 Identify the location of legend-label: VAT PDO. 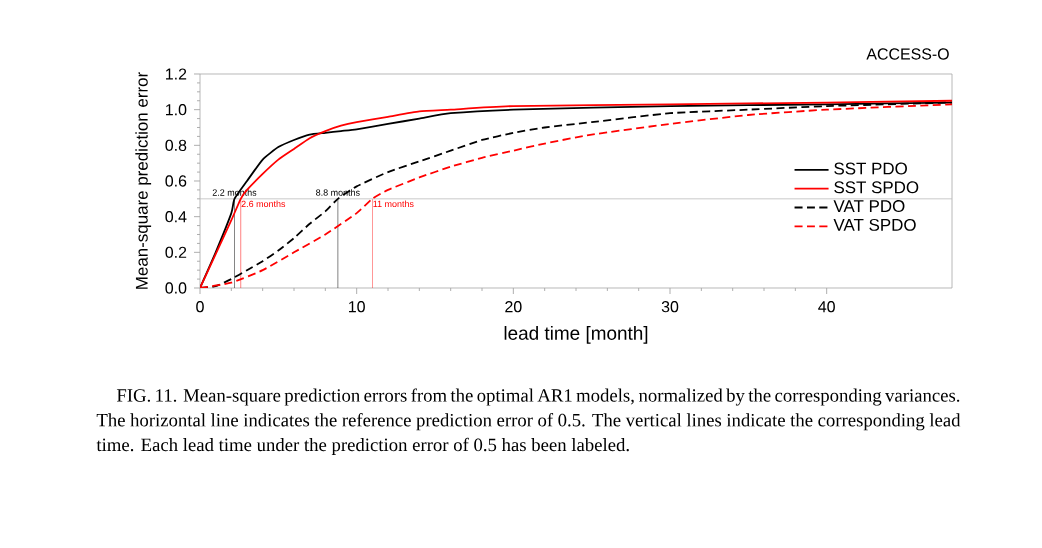
(869, 206).